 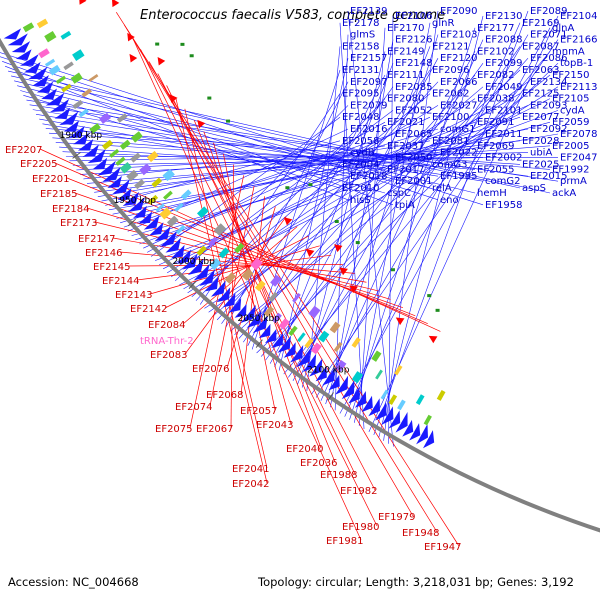 What do you see at coordinates (496, 28) in the screenshot?
I see `forward-gene-label: EF2177` at bounding box center [496, 28].